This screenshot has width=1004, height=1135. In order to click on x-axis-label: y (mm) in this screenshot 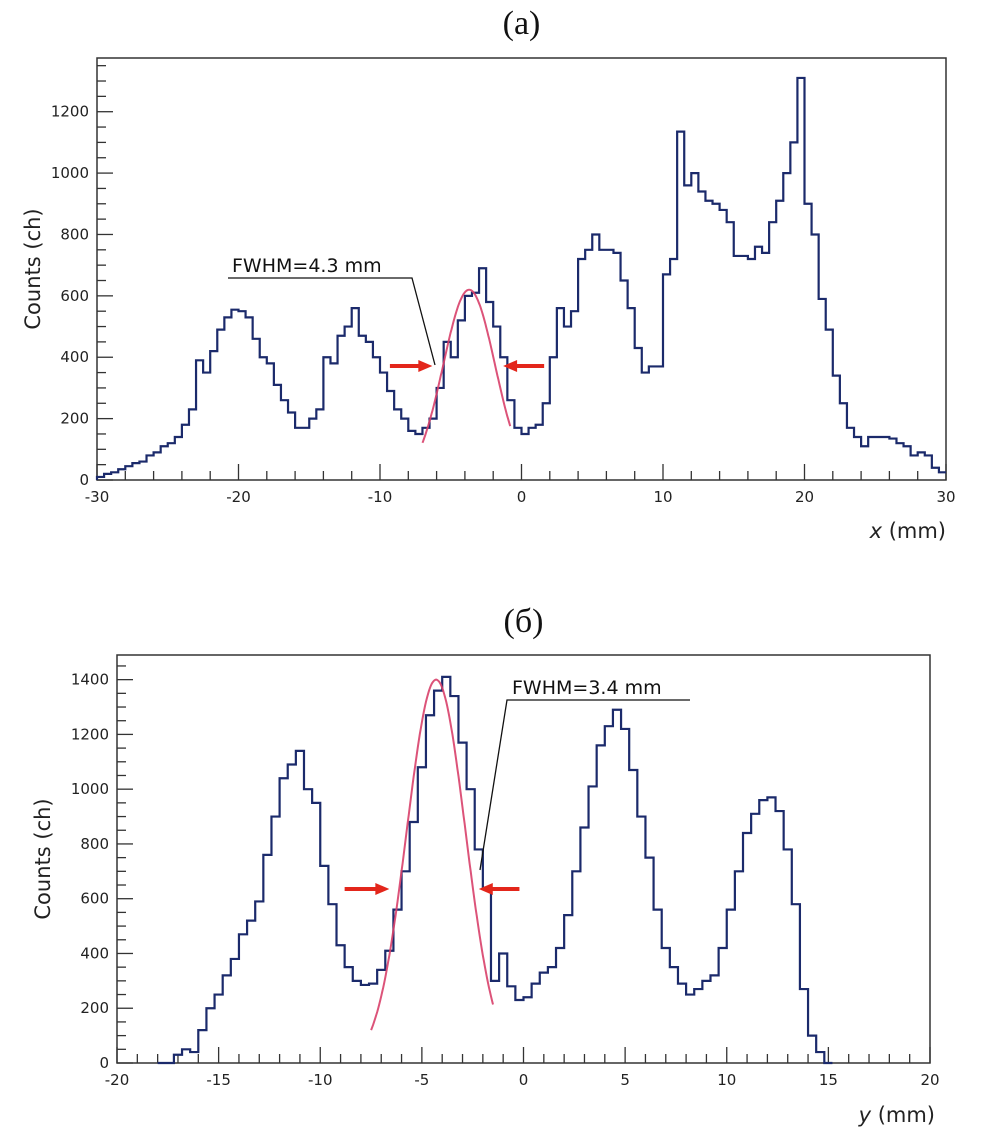, I will do `click(896, 1115)`.